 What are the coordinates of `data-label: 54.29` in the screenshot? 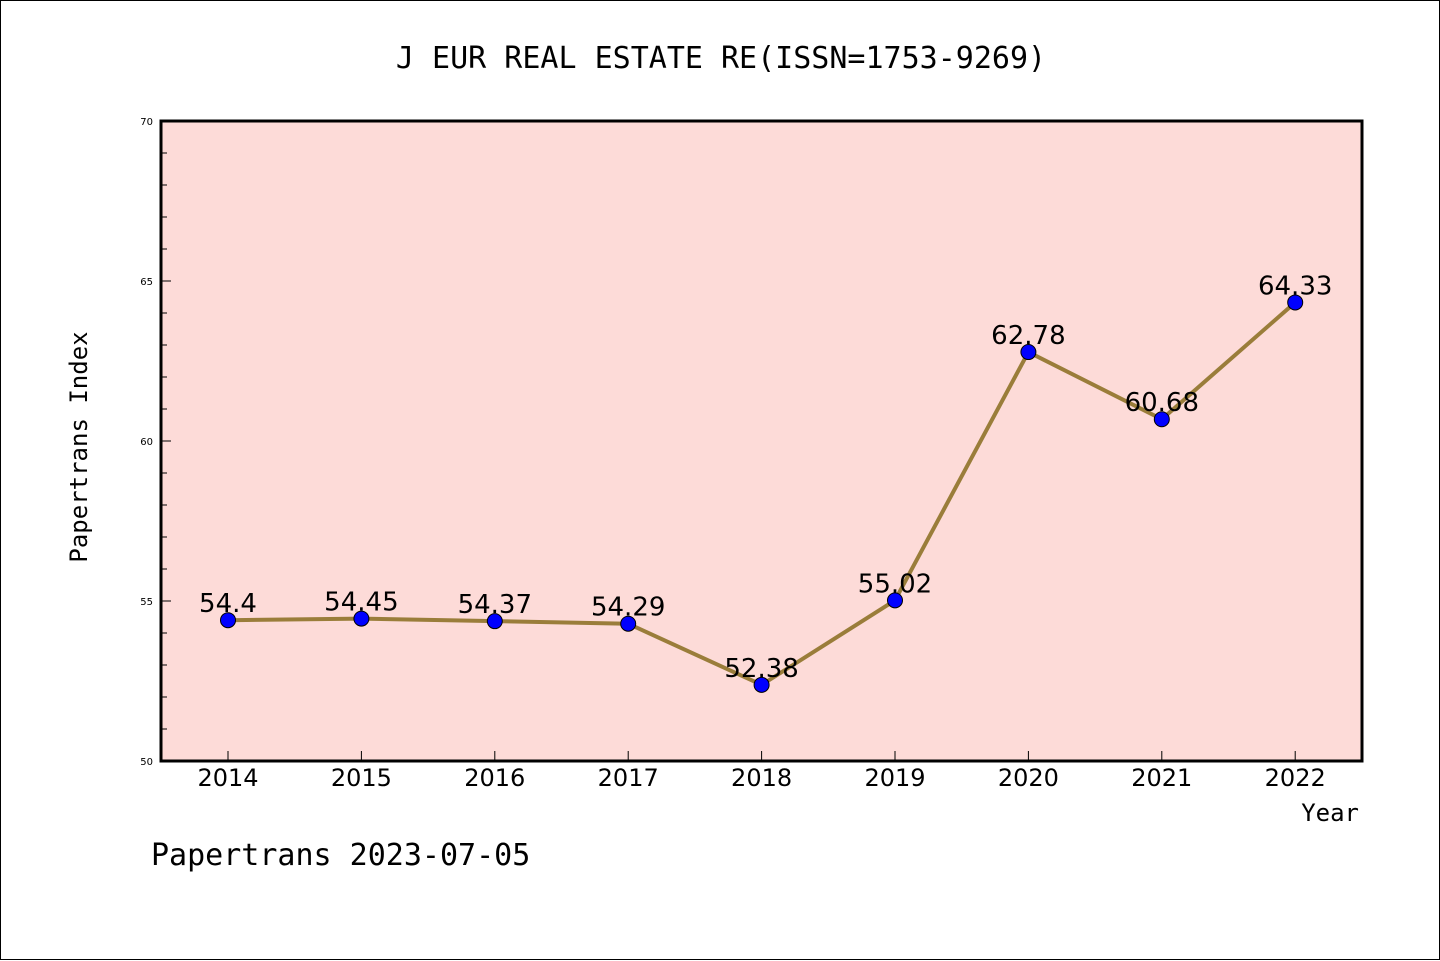 It's located at (628, 608).